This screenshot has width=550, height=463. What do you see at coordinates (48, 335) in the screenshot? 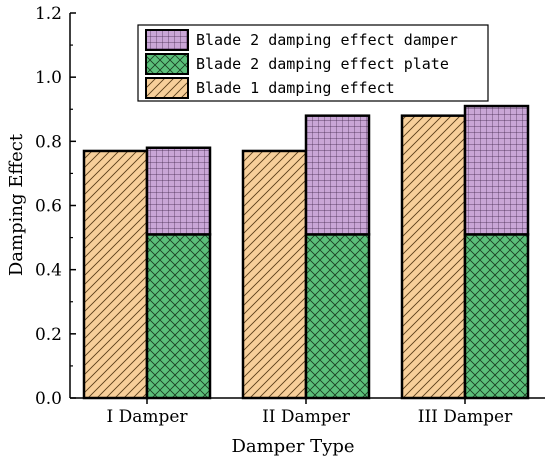
I see `y-tick-label-1: 0.2` at bounding box center [48, 335].